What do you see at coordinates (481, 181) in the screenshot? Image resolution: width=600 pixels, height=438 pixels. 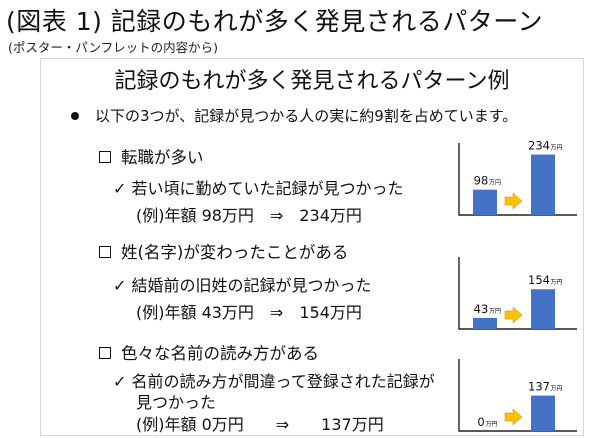 I see `bar-value-label: 98` at bounding box center [481, 181].